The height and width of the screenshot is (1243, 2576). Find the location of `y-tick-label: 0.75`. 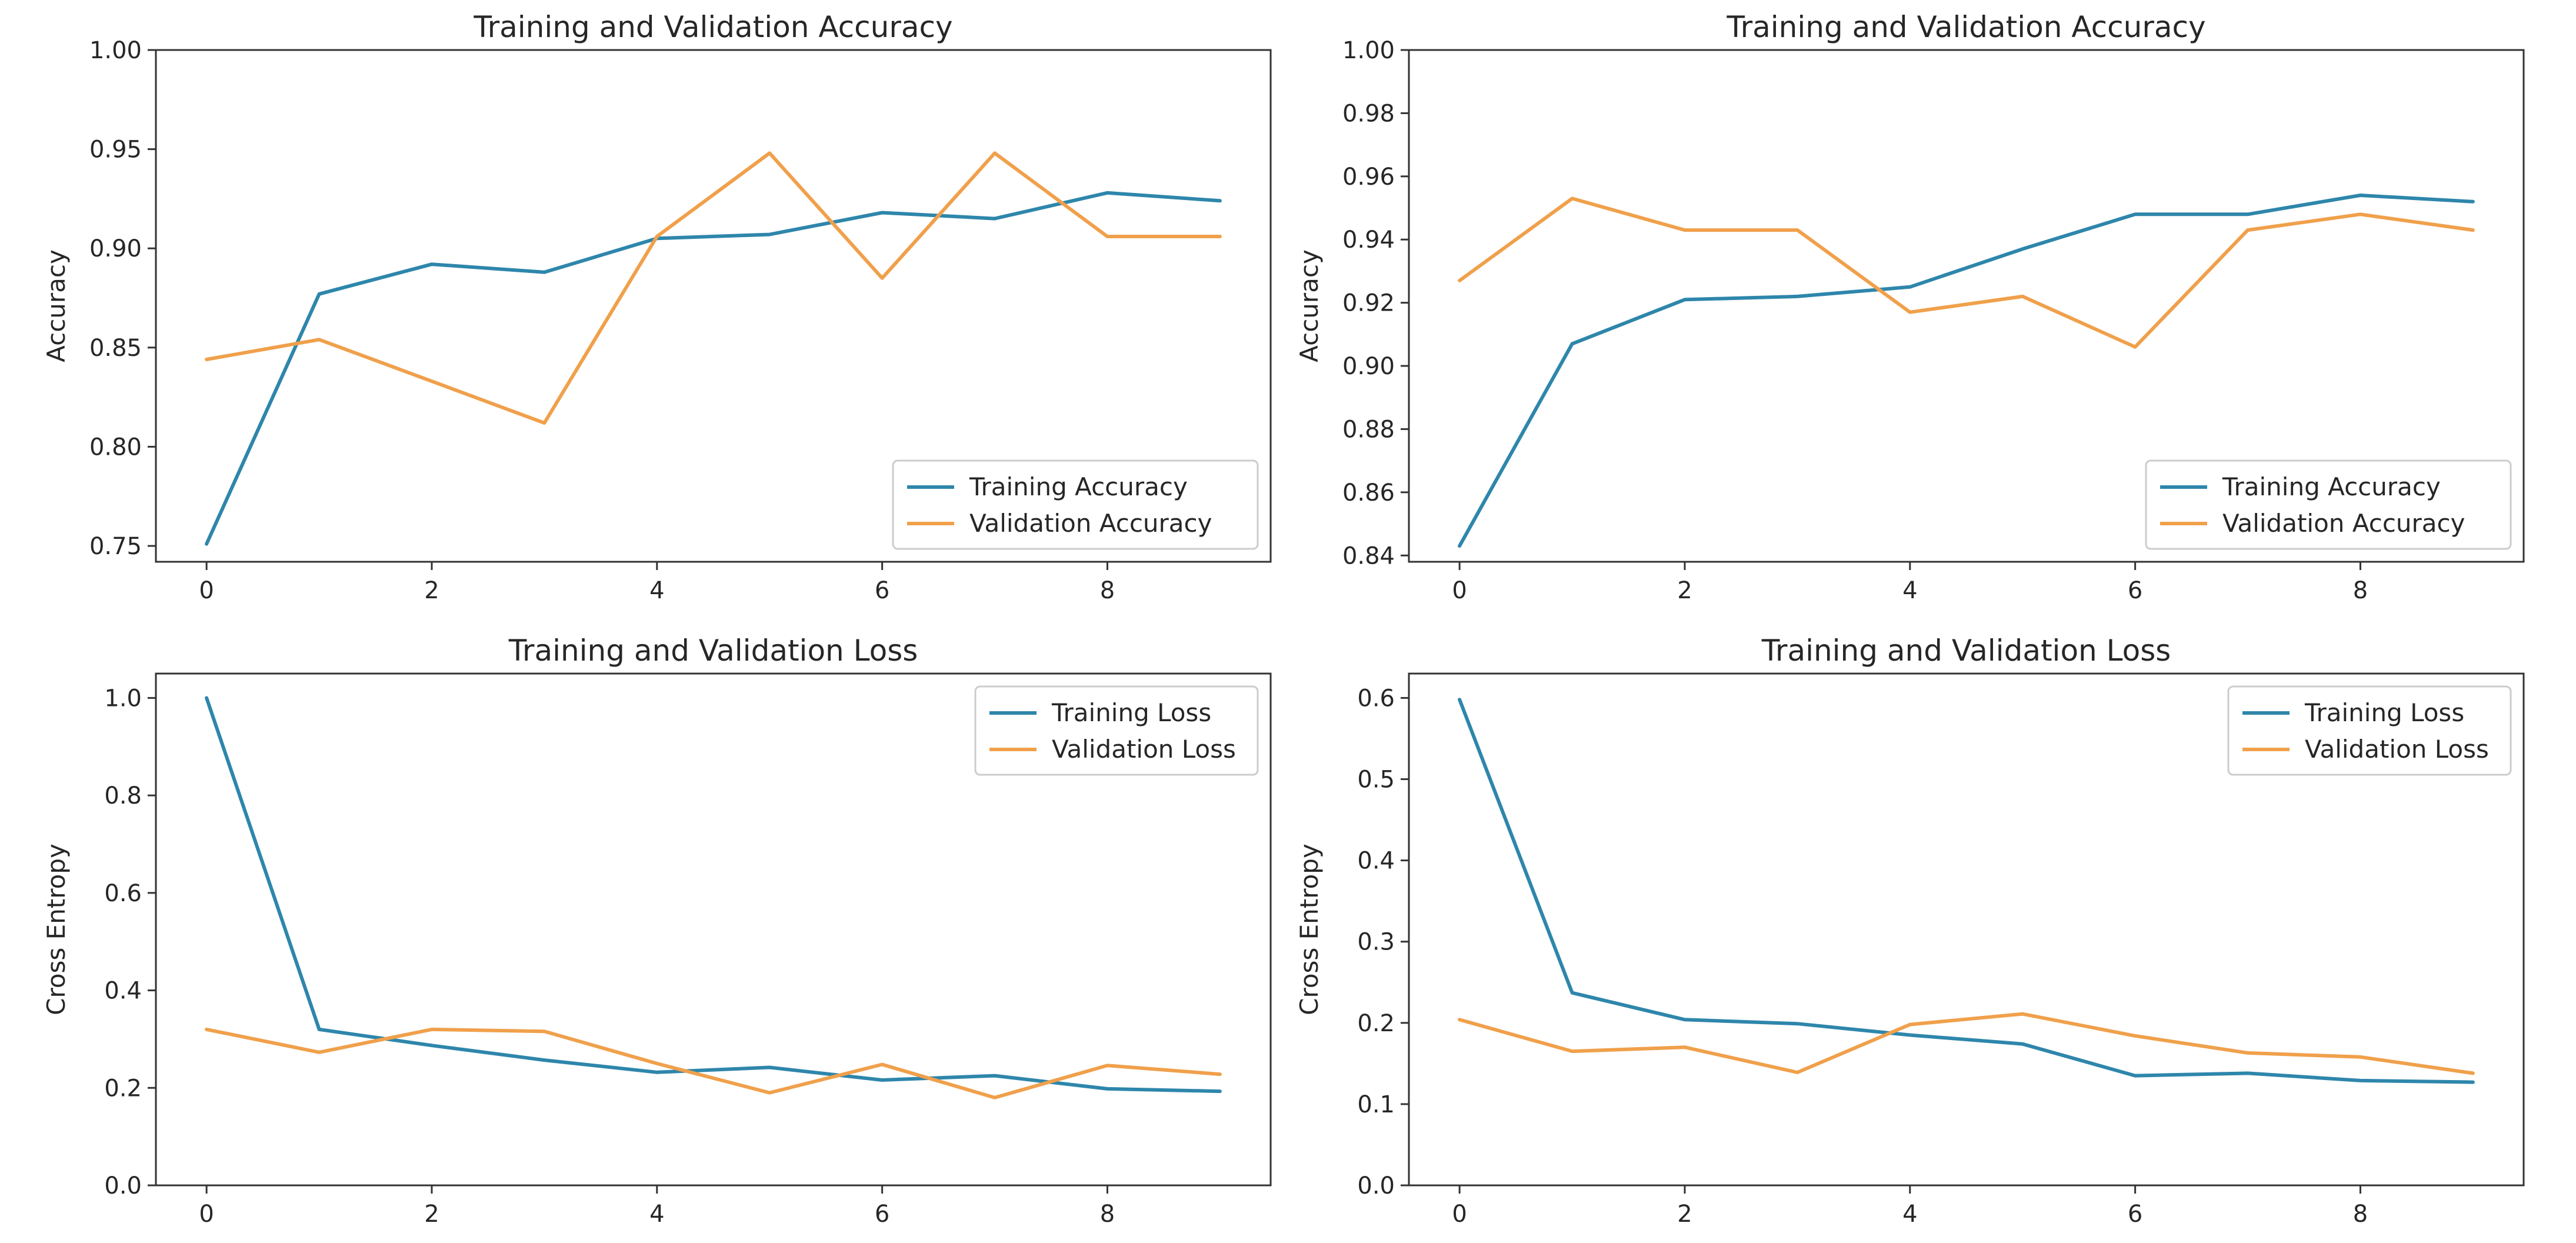

y-tick-label: 0.75 is located at coordinates (115, 546).